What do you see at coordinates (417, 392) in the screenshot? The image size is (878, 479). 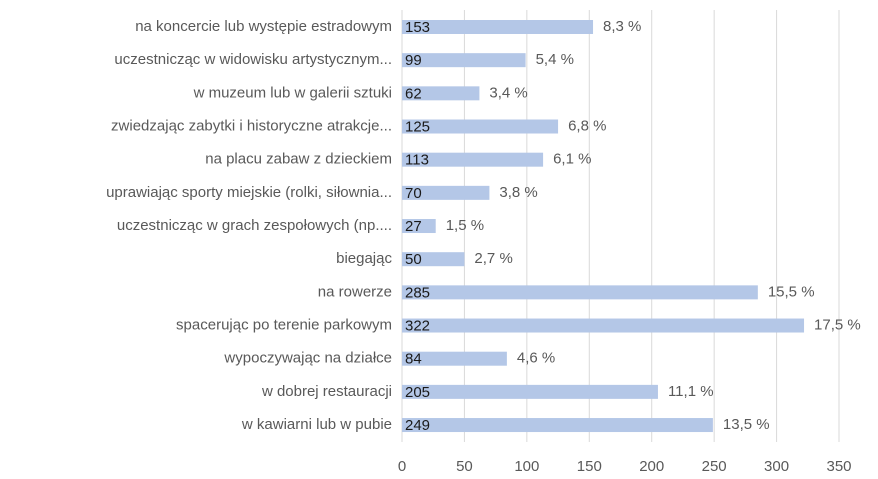 I see `value-label: 205` at bounding box center [417, 392].